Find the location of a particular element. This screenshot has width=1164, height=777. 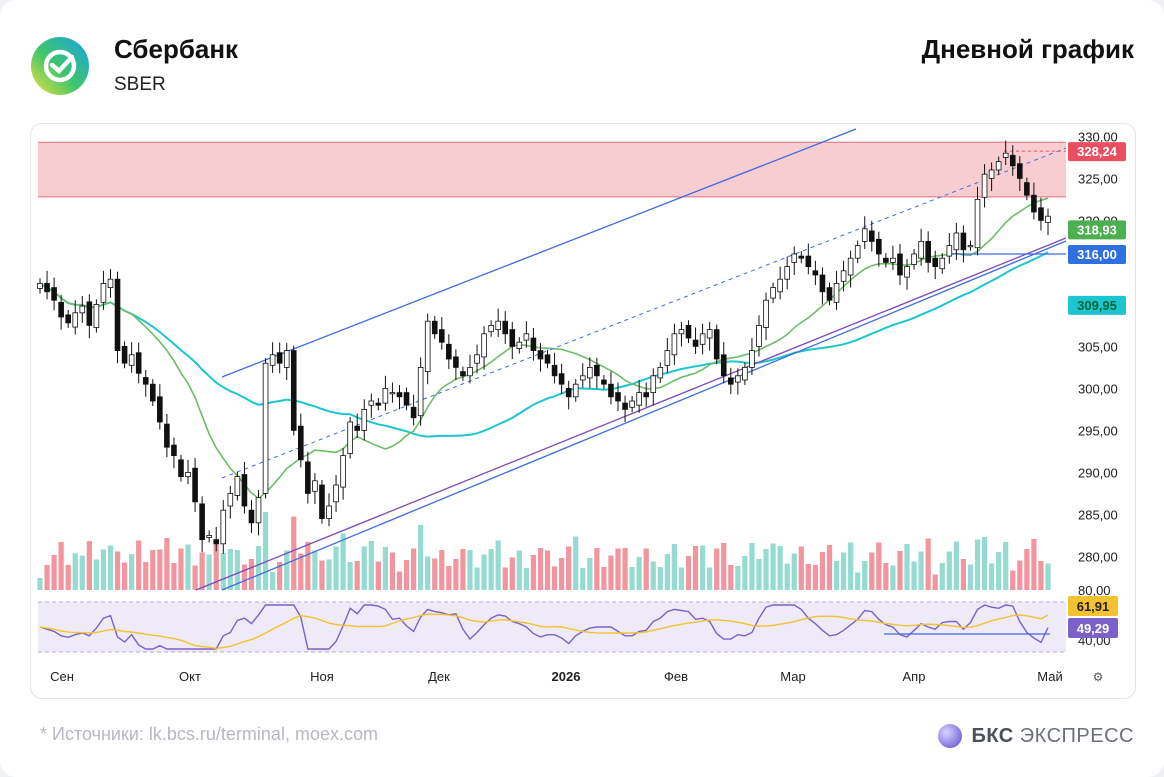

x-axis-label: 2026 is located at coordinates (566, 676).